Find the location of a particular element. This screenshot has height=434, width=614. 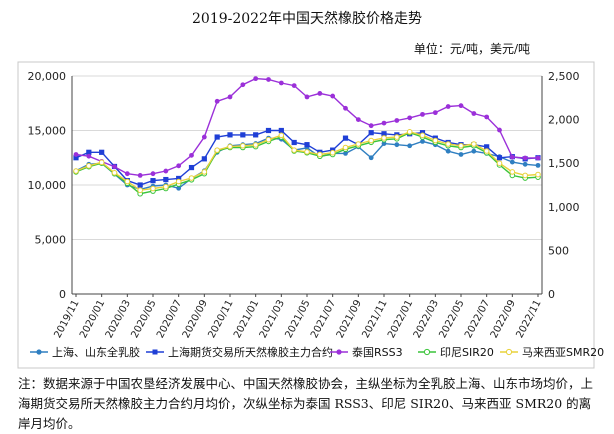

unit-label: 单位：元/吨，美元/吨 is located at coordinates (471, 49).